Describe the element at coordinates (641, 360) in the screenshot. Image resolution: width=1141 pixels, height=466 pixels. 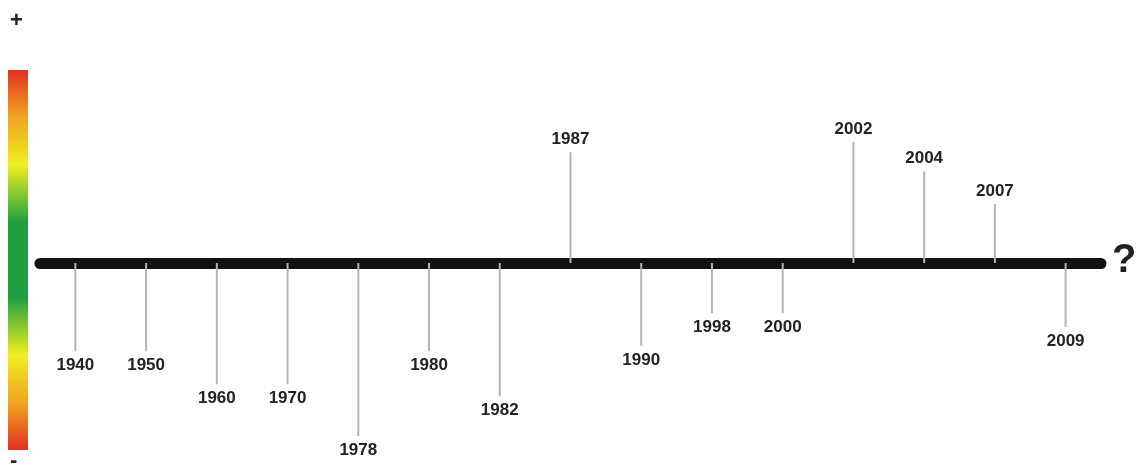
I see `x-tick-label: 1990` at that location.